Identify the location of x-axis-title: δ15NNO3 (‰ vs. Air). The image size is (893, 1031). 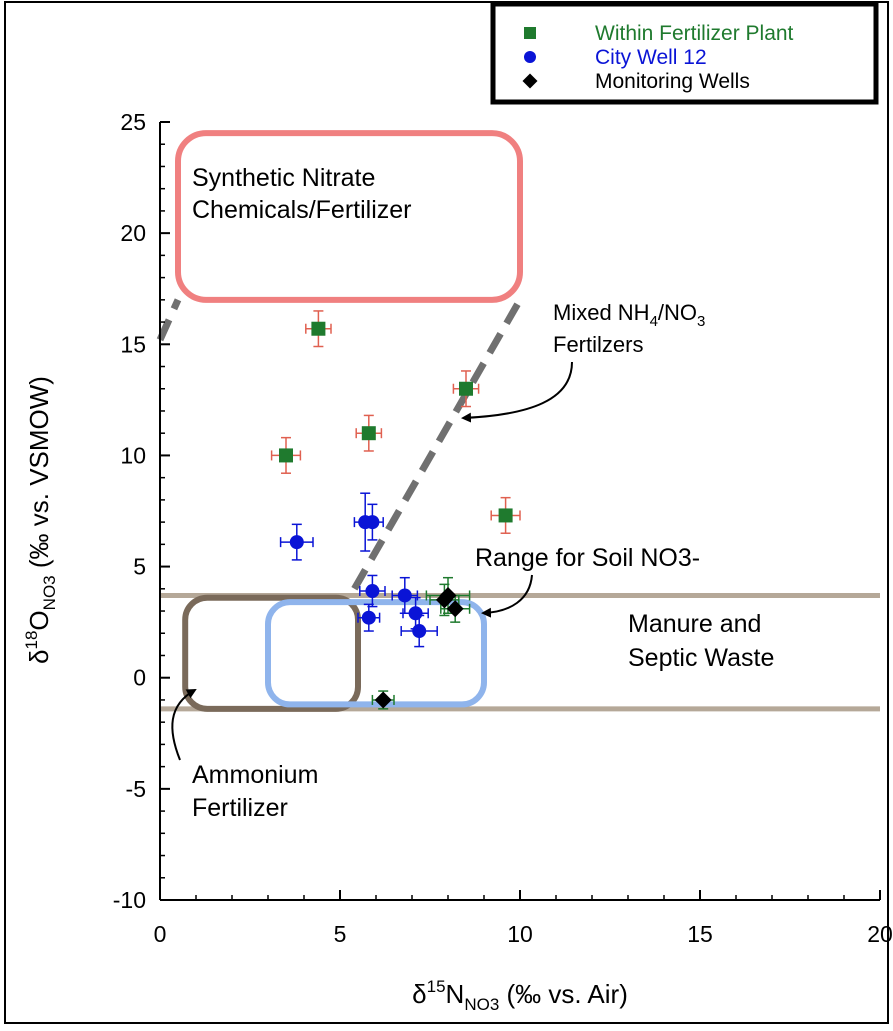
(520, 995).